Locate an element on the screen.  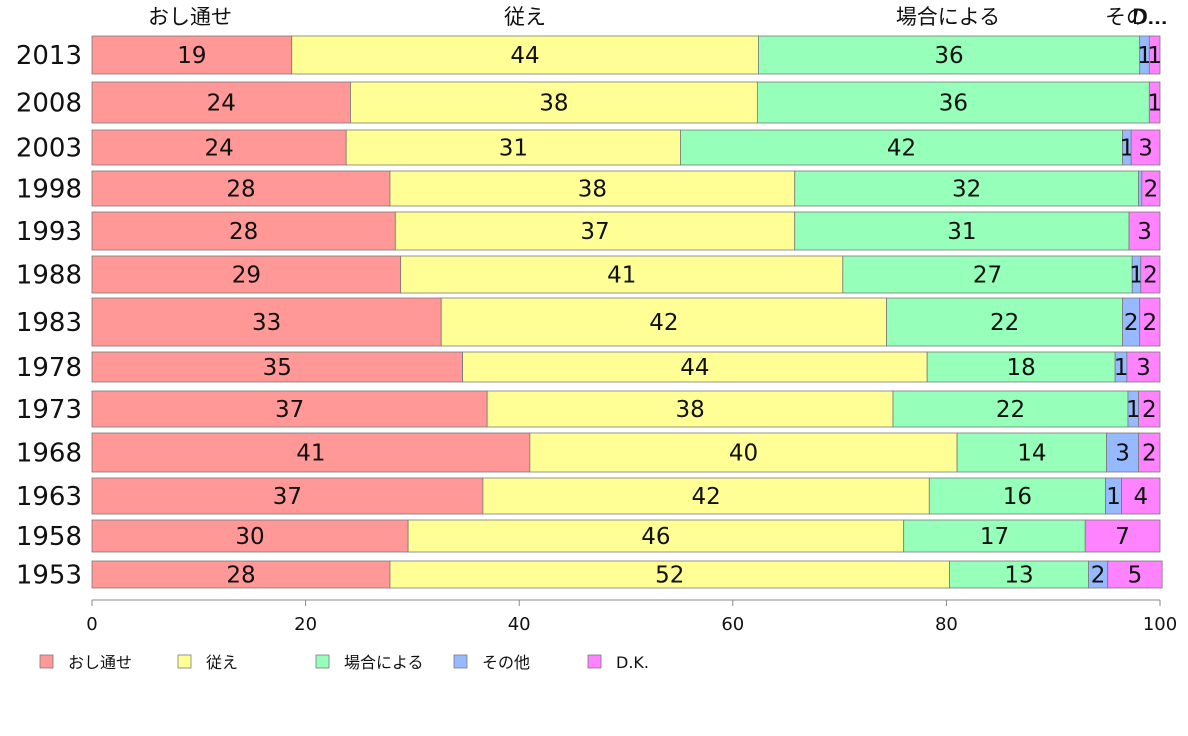
legend-label-baai-ni-yoru: 場合による is located at coordinates (384, 662).